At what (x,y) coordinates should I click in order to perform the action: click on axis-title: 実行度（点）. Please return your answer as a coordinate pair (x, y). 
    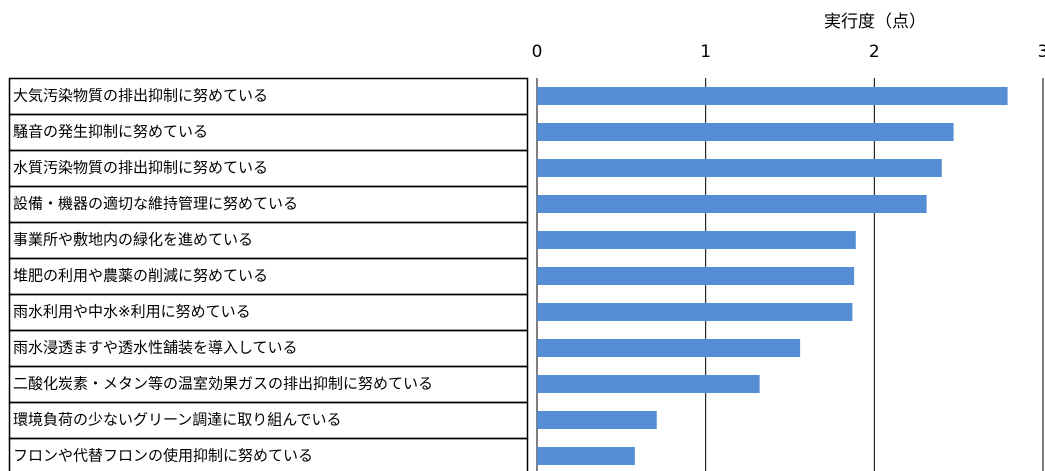
    Looking at the image, I should click on (875, 22).